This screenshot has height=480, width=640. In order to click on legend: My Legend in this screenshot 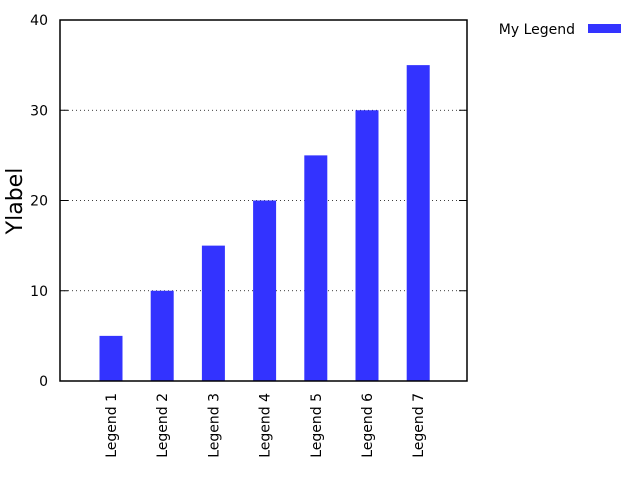, I will do `click(560, 30)`.